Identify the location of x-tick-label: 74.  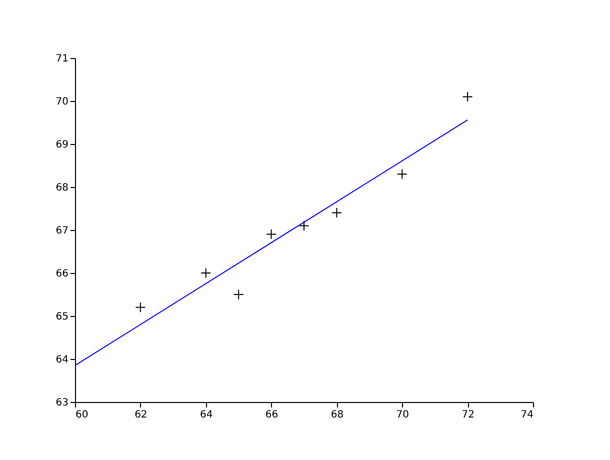
(527, 415).